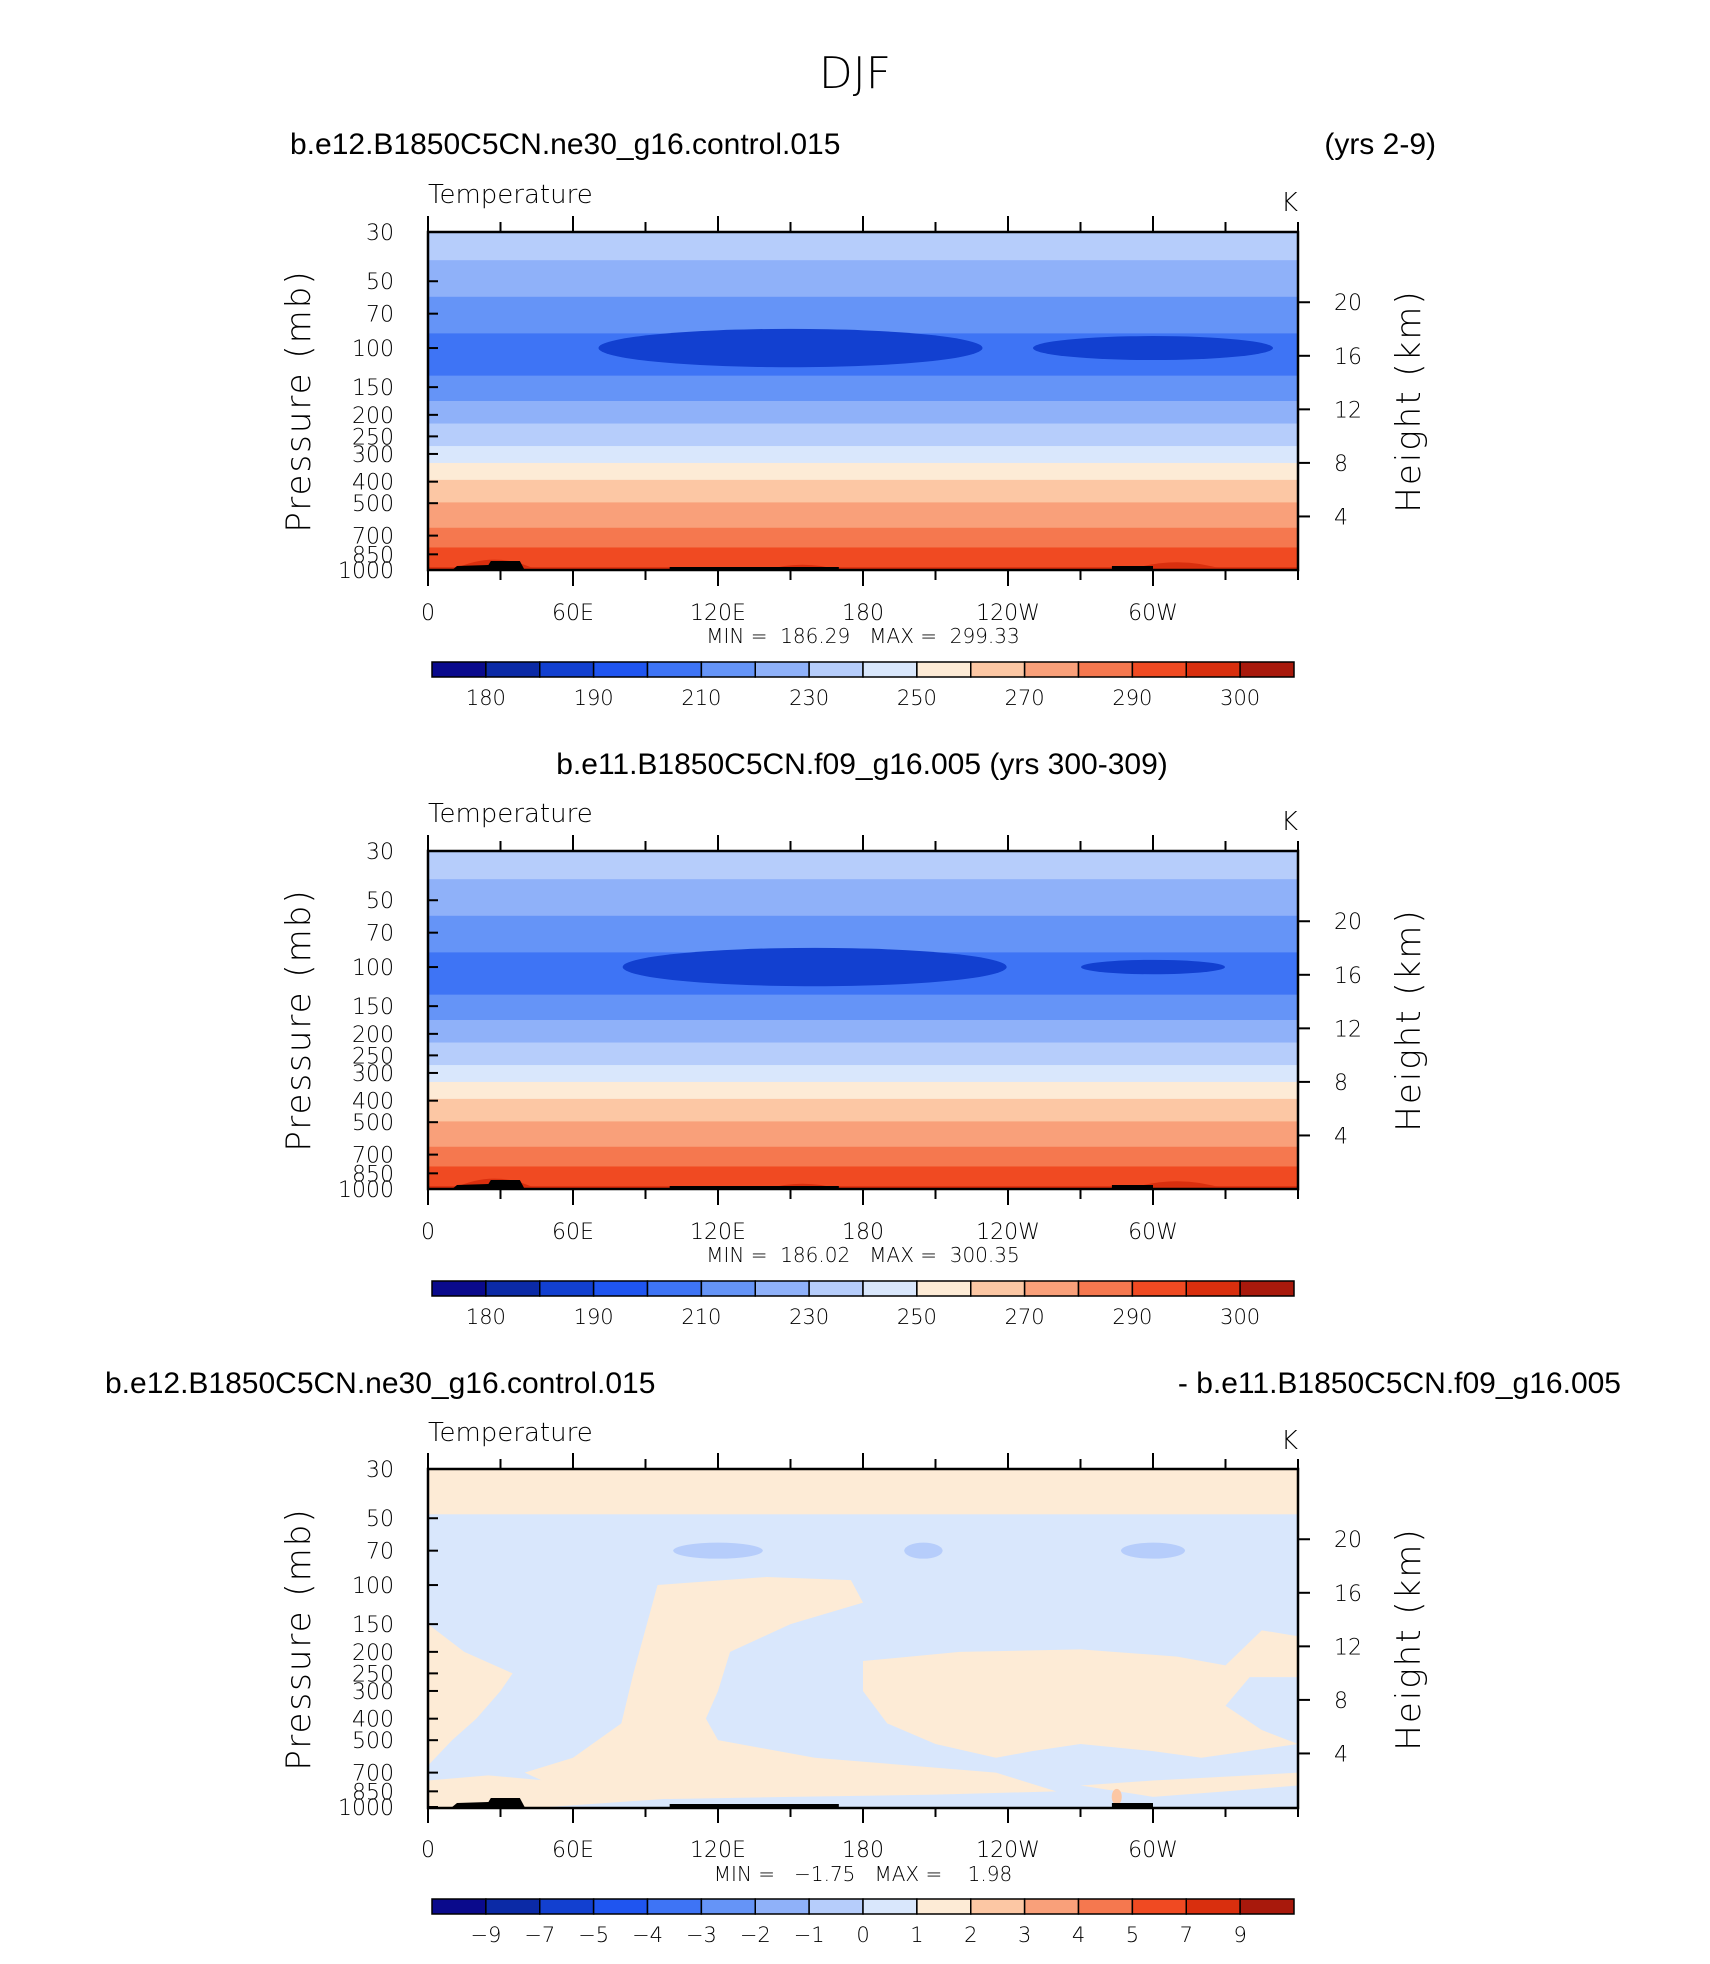  I want to click on colorbar-label: 210, so click(701, 1317).